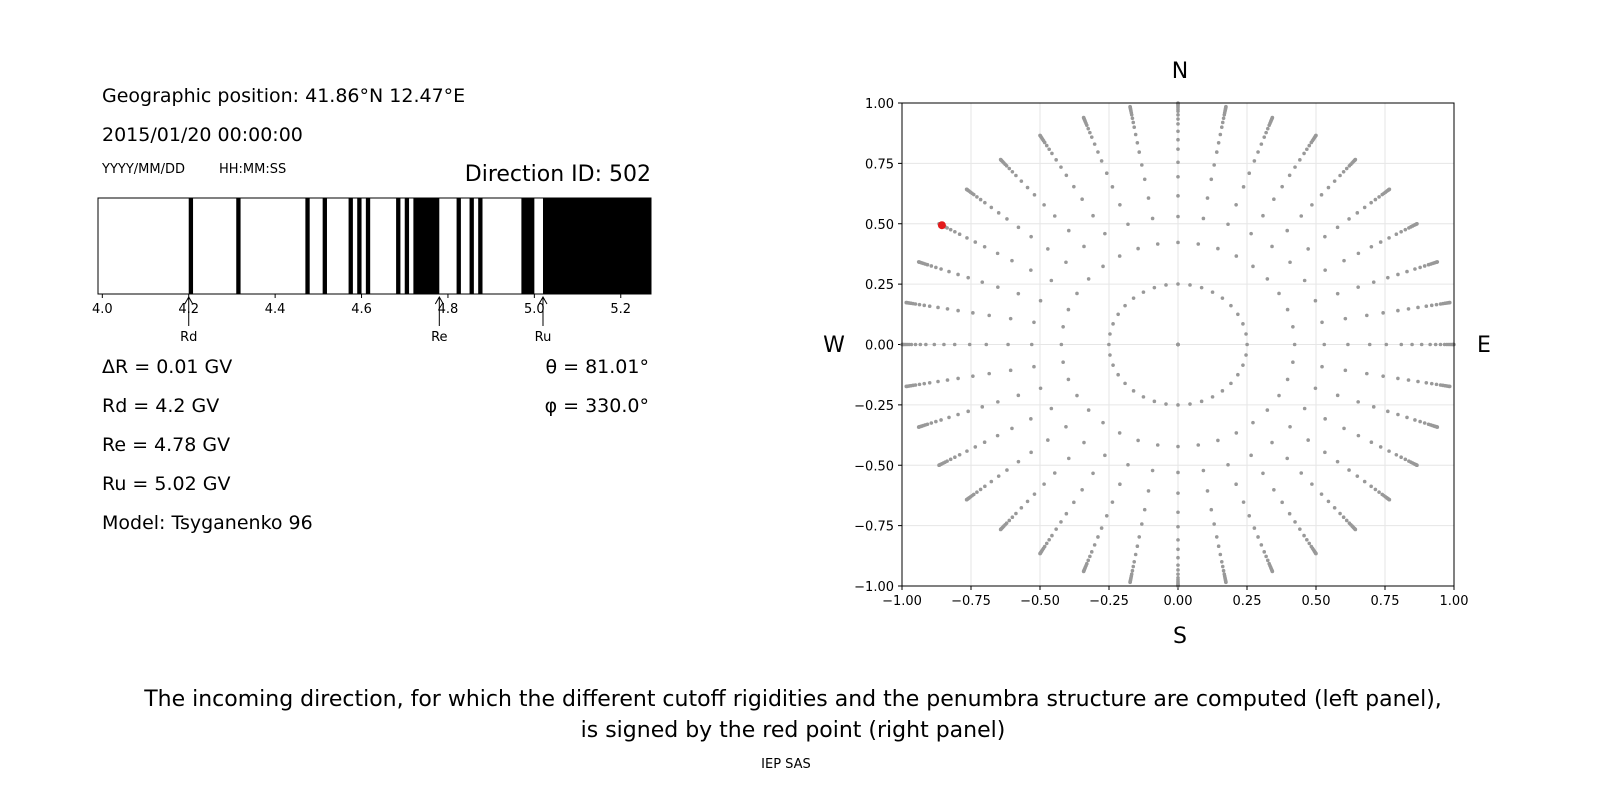  I want to click on position: Geographic position: 41.86°N 12.47°E, so click(283, 96).